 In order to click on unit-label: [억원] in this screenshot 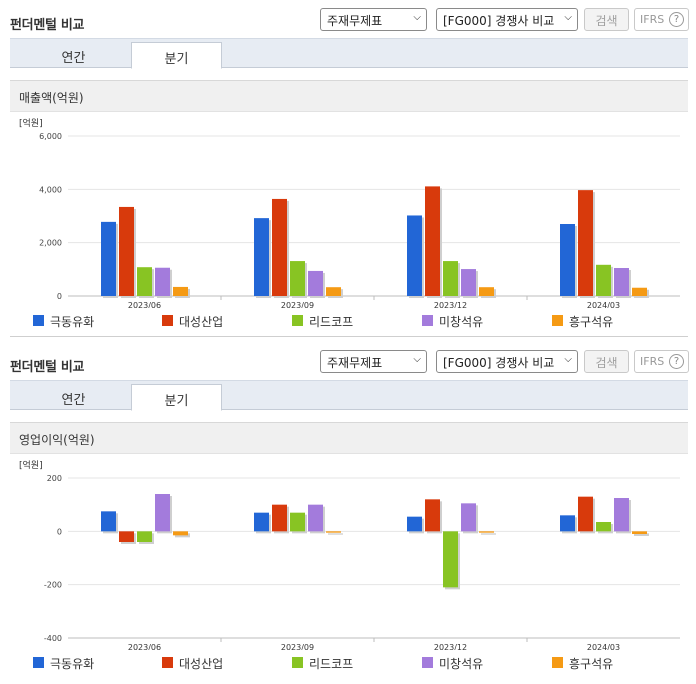, I will do `click(31, 123)`.